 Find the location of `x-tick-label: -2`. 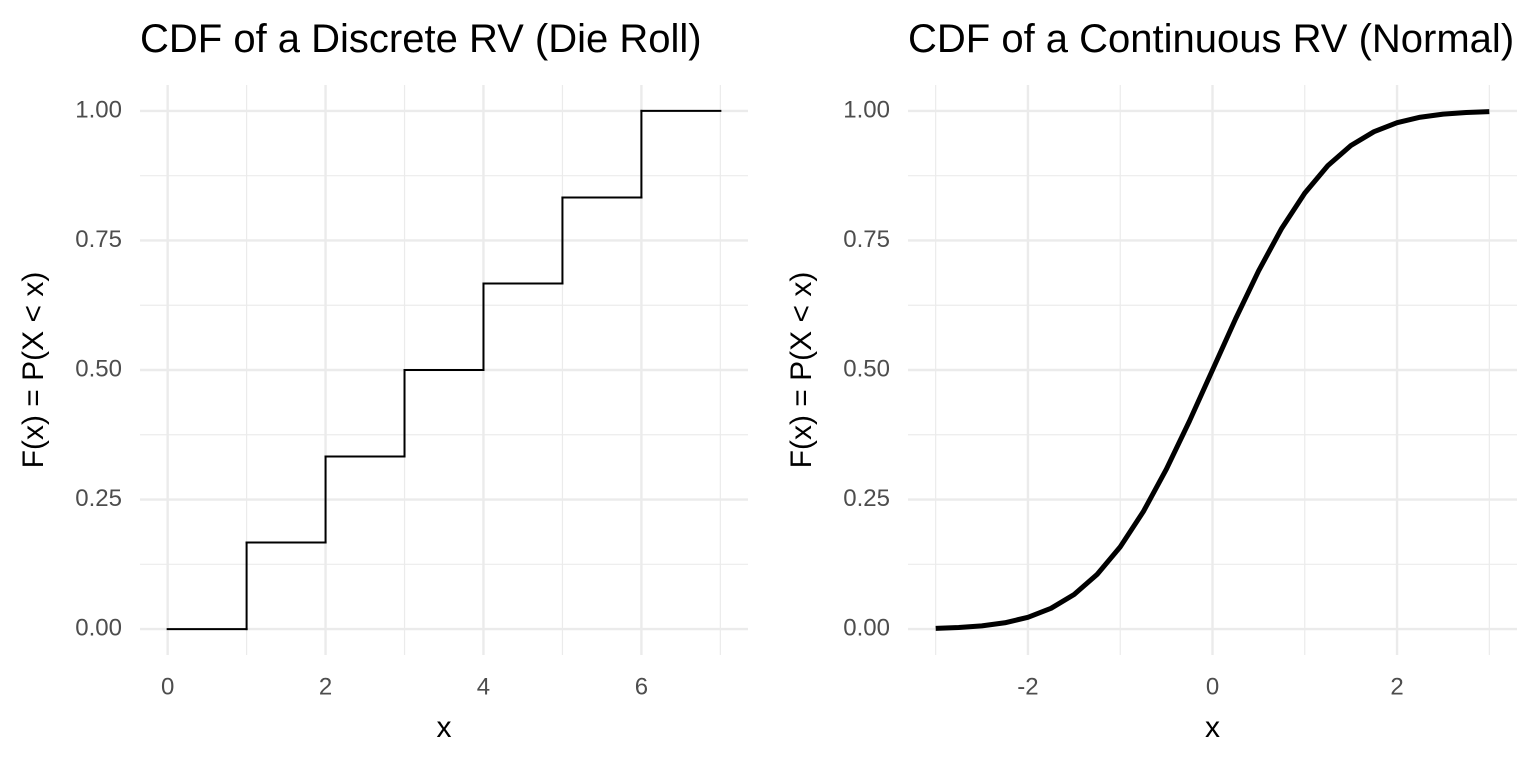

x-tick-label: -2 is located at coordinates (1027, 686).